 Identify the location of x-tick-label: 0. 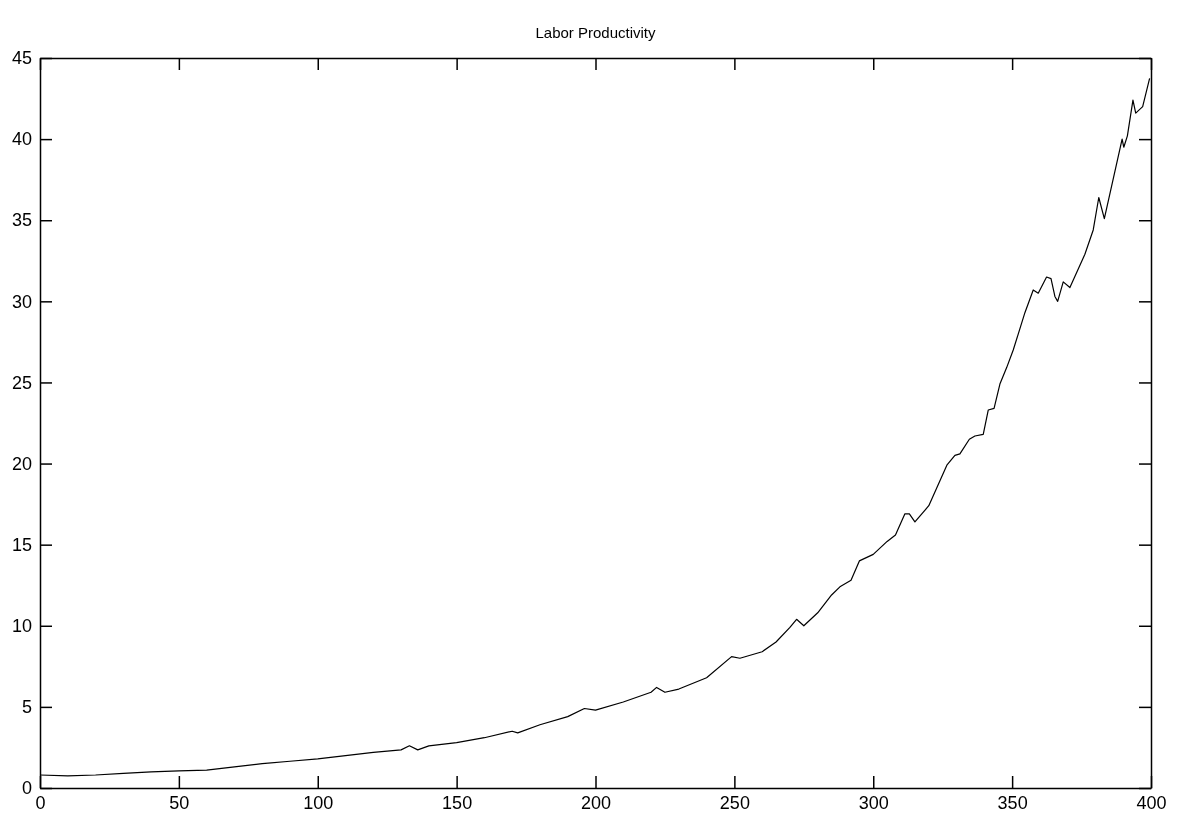
(40, 802).